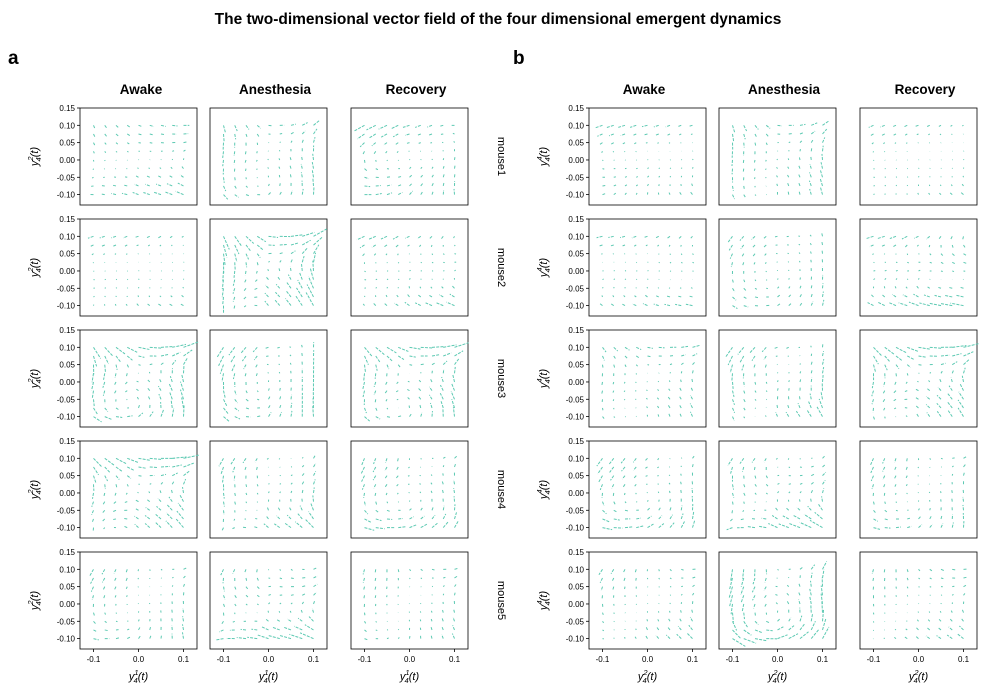 This screenshot has width=996, height=693. What do you see at coordinates (501, 267) in the screenshot?
I see `mouse-label-mouse2: mouse2` at bounding box center [501, 267].